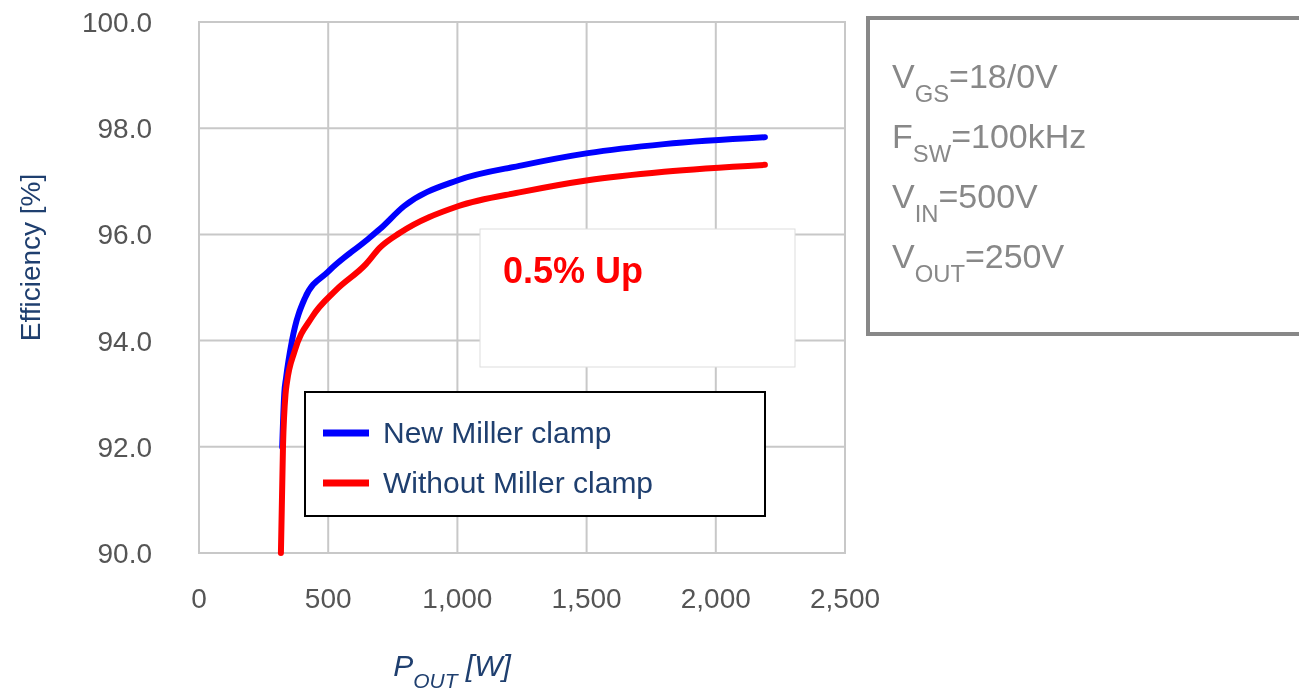  Describe the element at coordinates (637, 298) in the screenshot. I see `callout-box: 0.5% Up` at that location.